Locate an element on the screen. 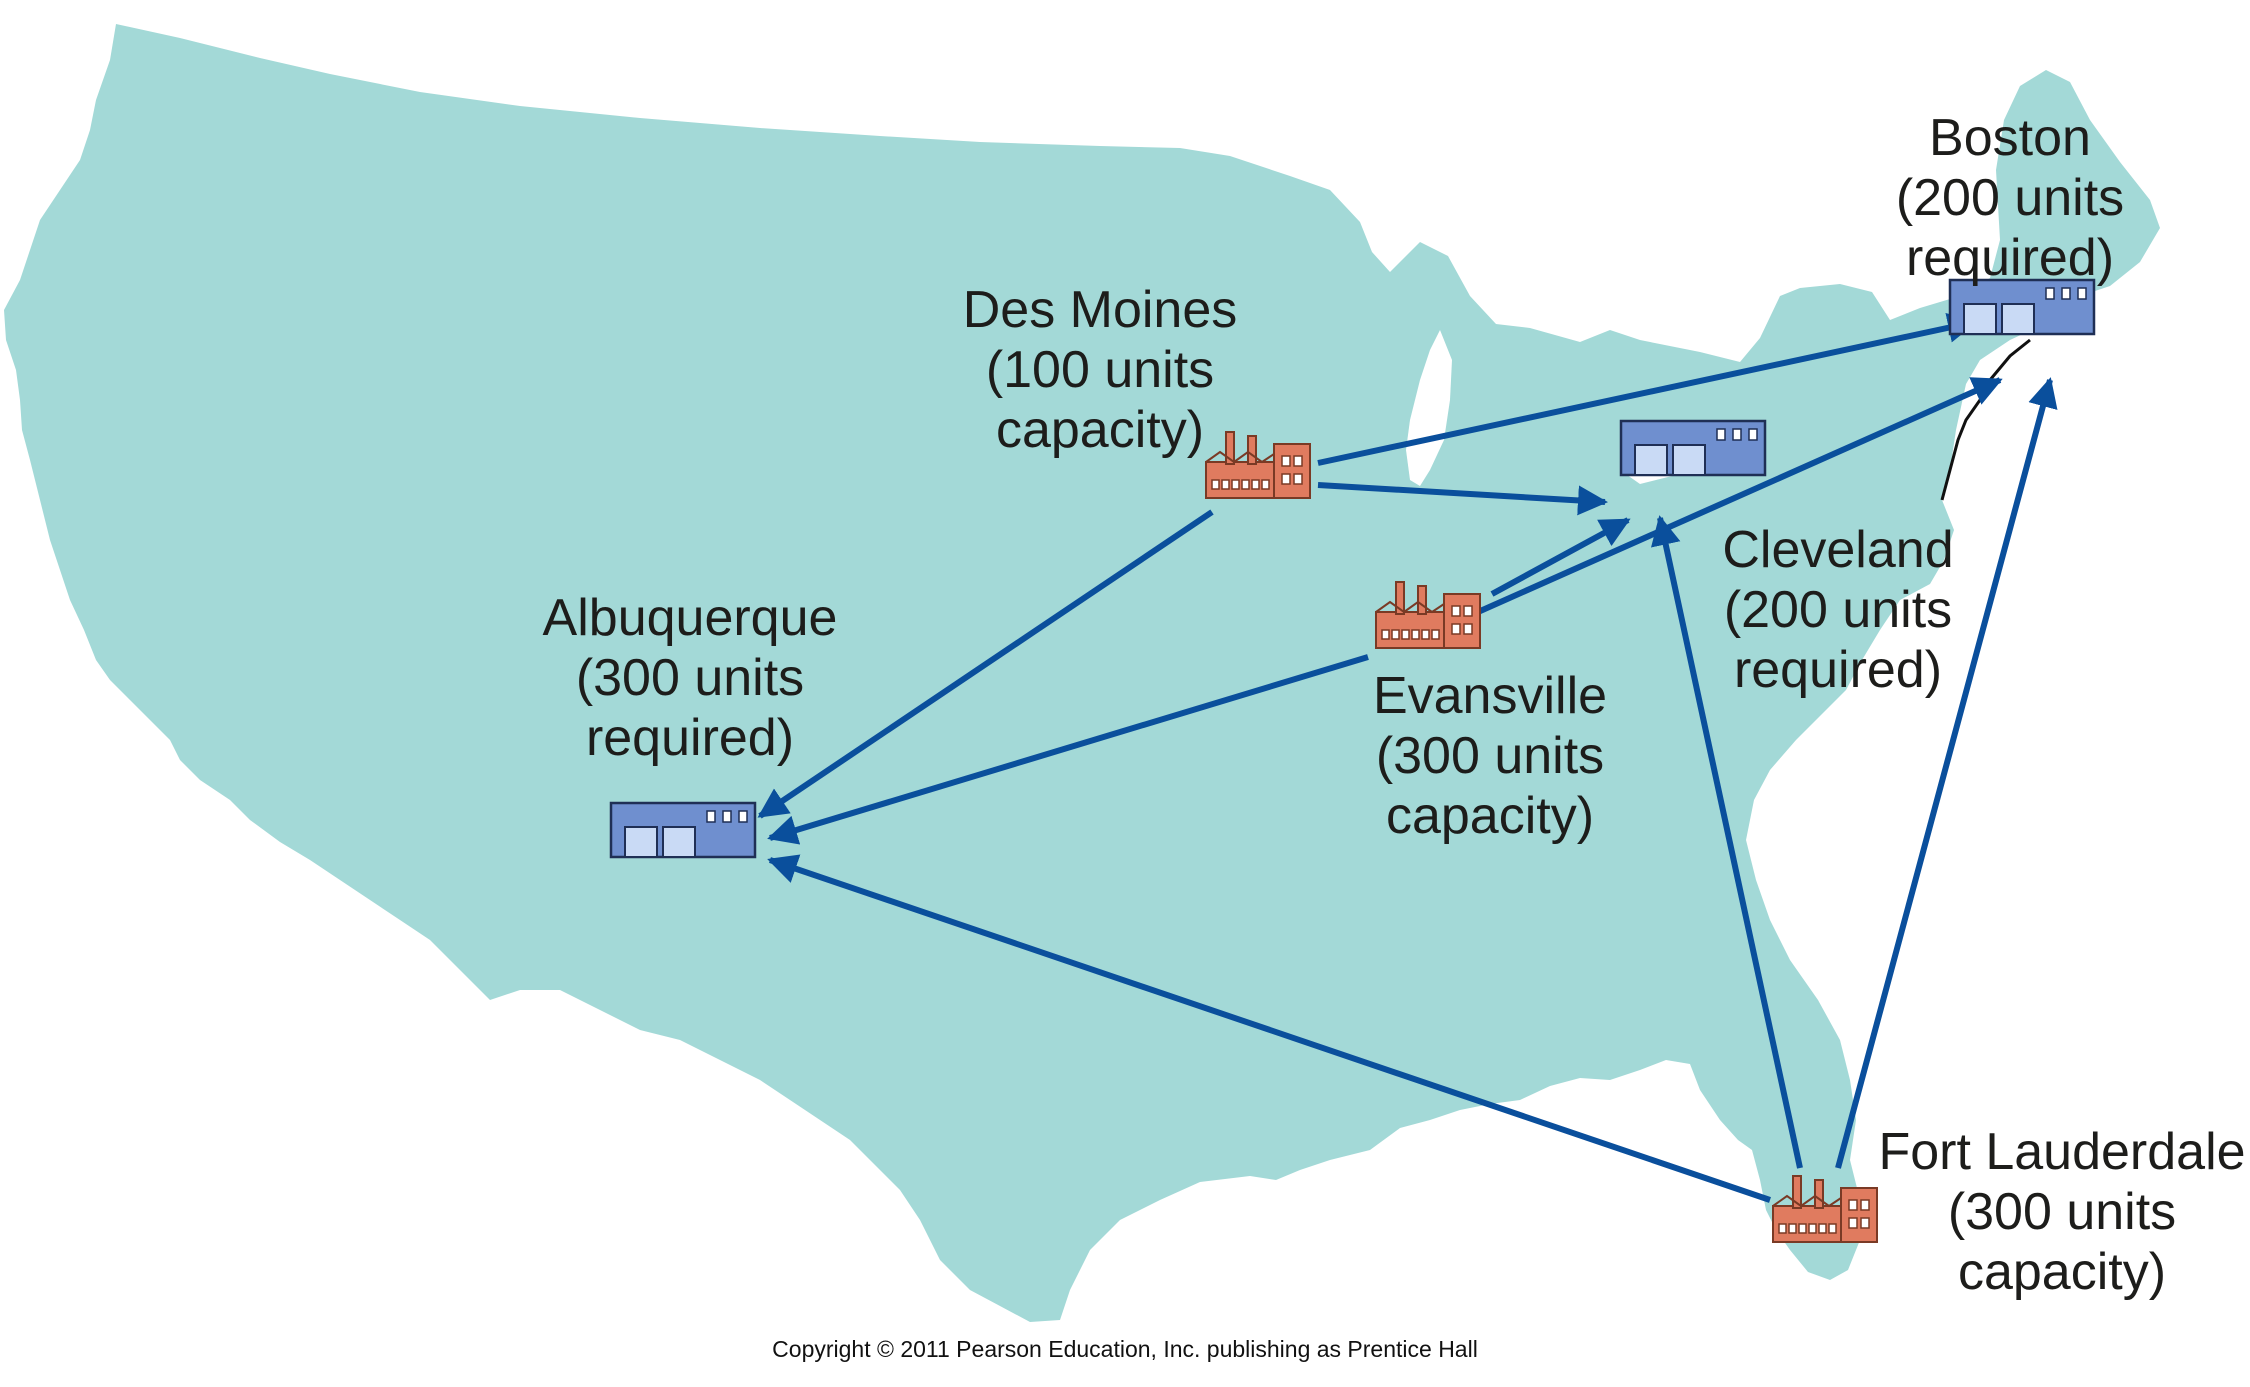  label-evansville-detail-2: capacity) is located at coordinates (1490, 816).